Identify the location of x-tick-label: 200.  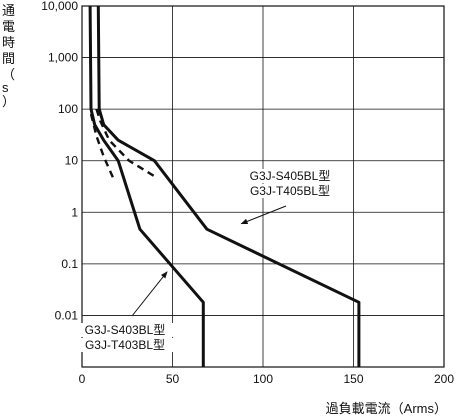
(444, 379).